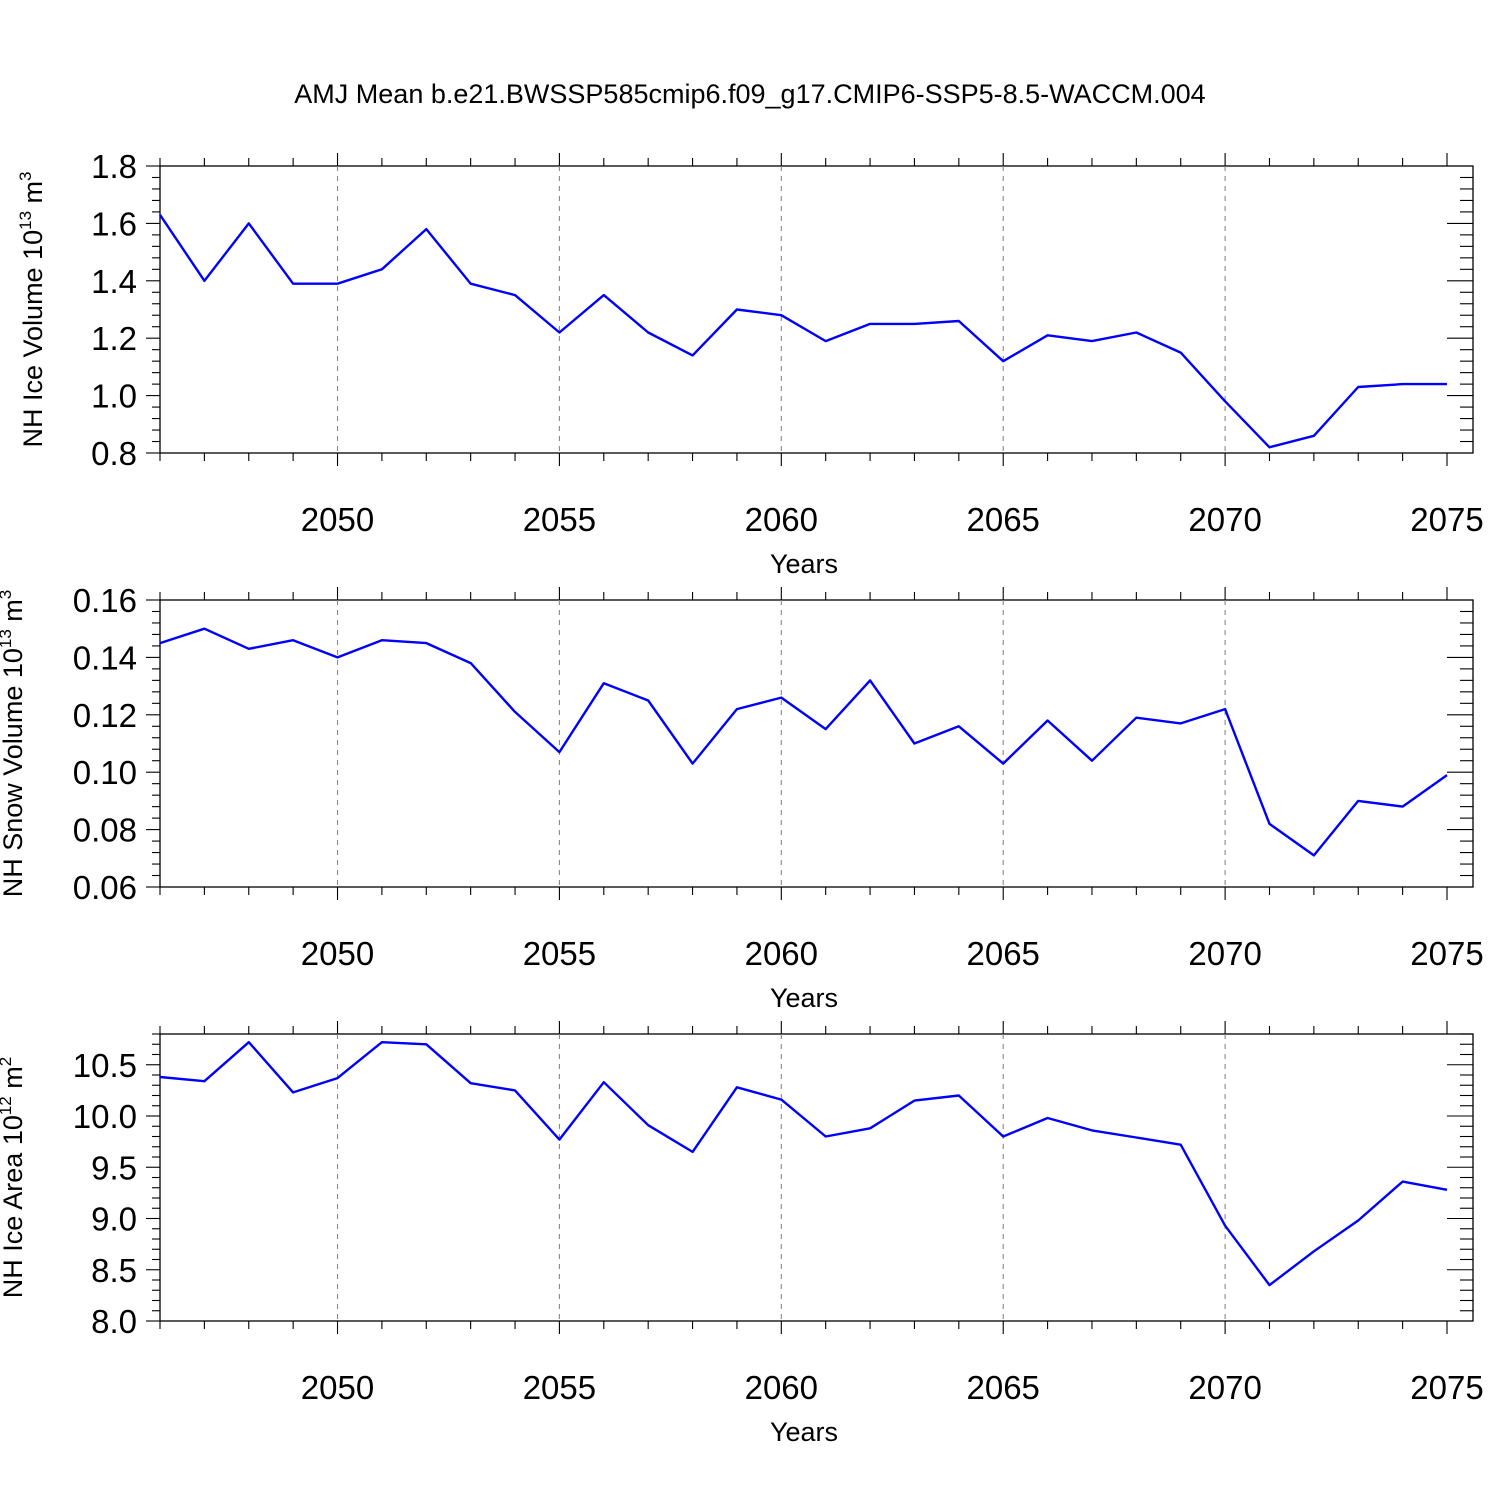 Image resolution: width=1500 pixels, height=1500 pixels. I want to click on y-tick-label: 0.10, so click(105, 772).